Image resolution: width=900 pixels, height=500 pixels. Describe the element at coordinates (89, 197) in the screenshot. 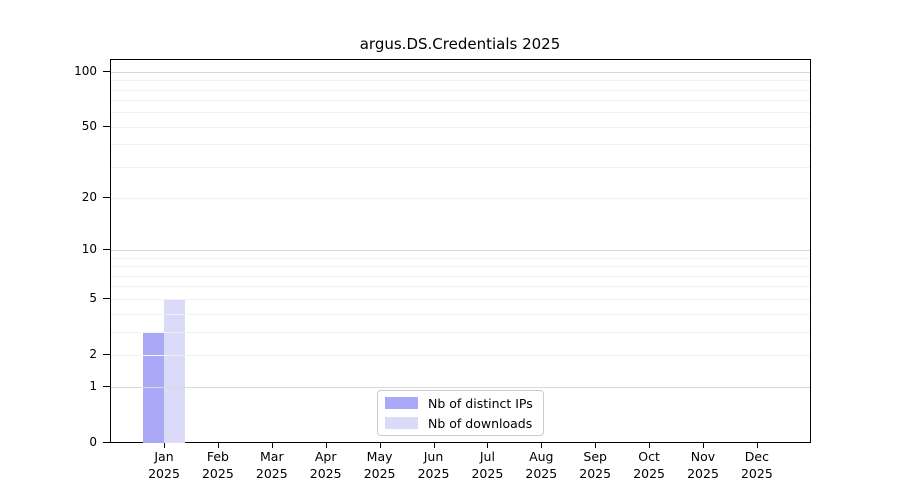

I see `y-axis-tick-label: 20` at that location.